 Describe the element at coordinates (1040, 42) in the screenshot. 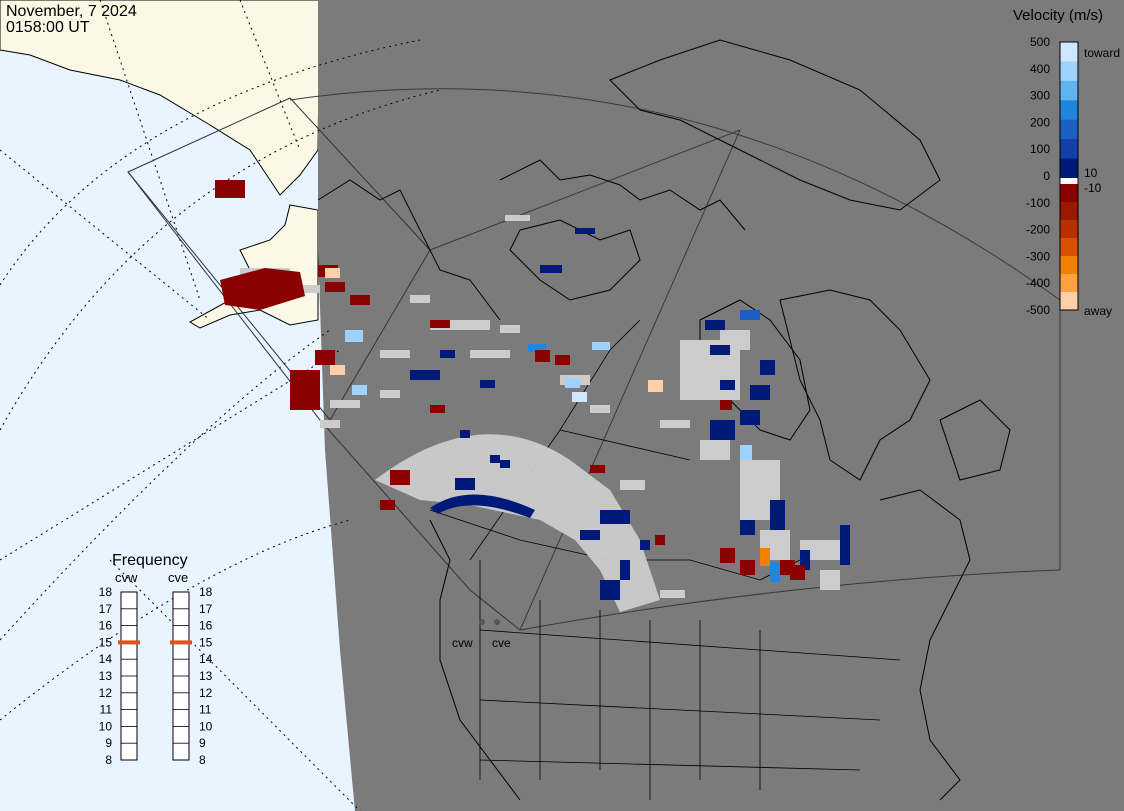

I see `colorbar-tick-label: 500` at that location.